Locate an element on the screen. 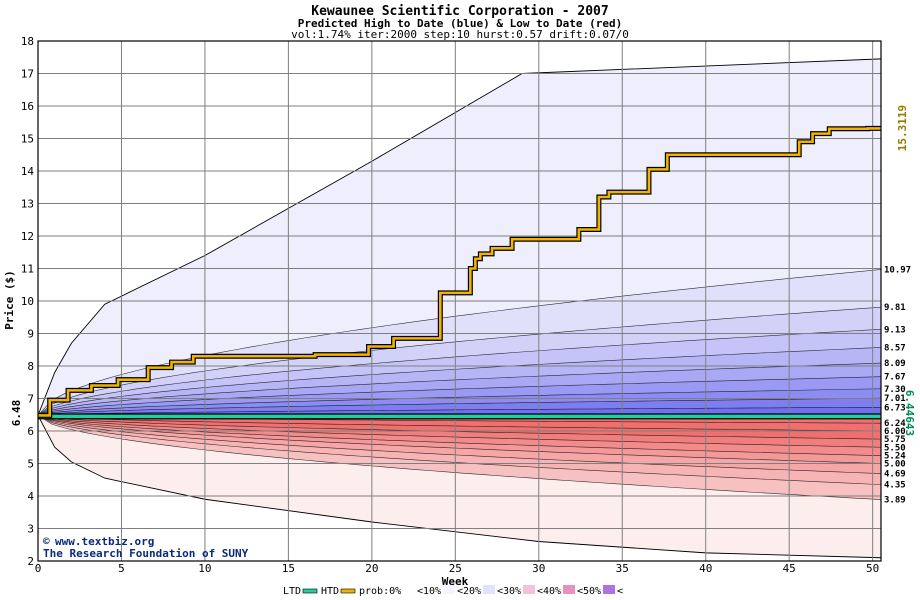 The image size is (920, 600). y-tick-label: 13 is located at coordinates (27, 204).